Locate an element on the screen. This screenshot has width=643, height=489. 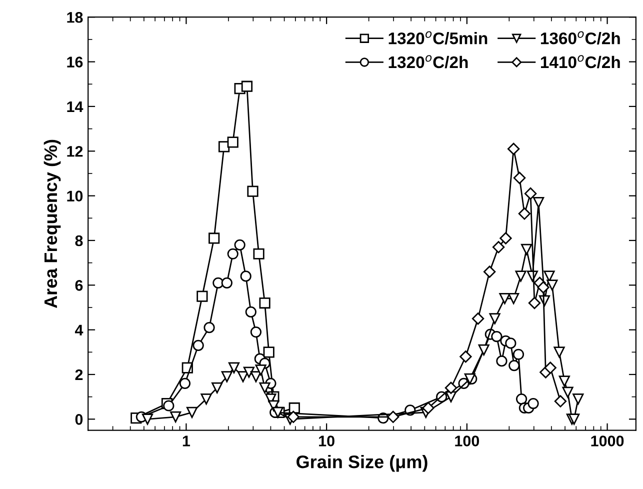
y-tick-label: 10 is located at coordinates (75, 196).